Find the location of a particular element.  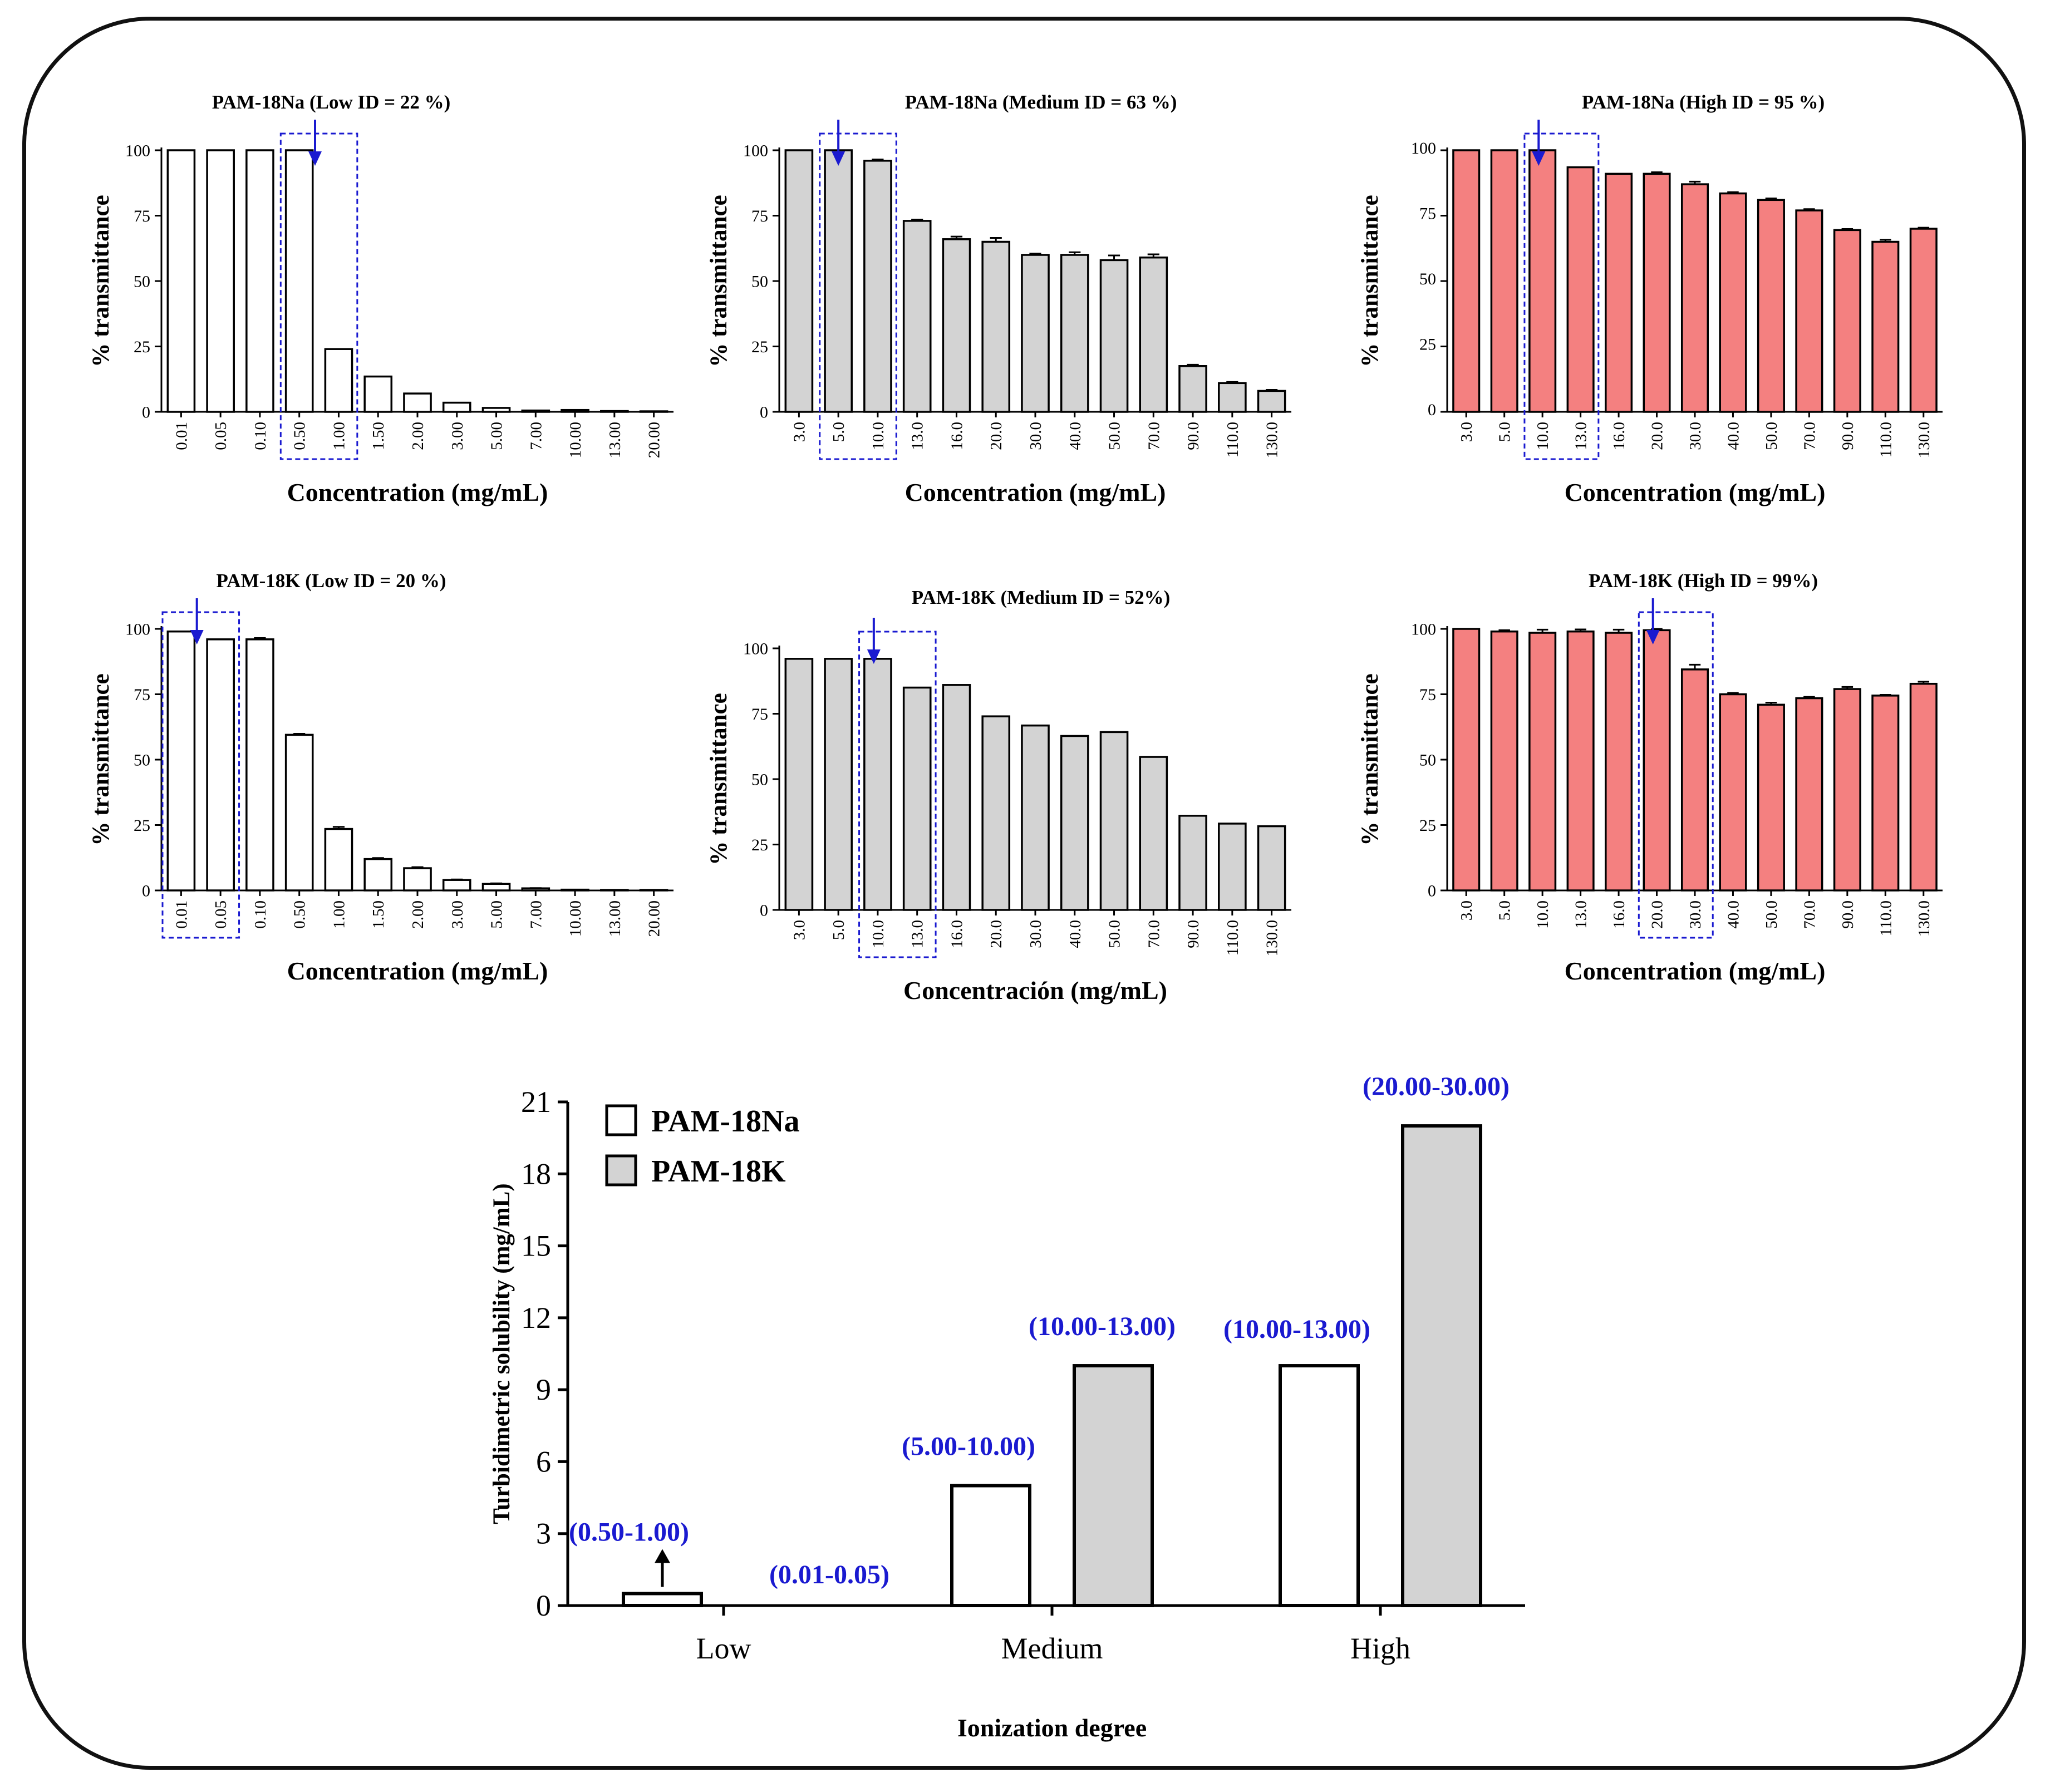

x-tick-label: 0.05 is located at coordinates (221, 436).